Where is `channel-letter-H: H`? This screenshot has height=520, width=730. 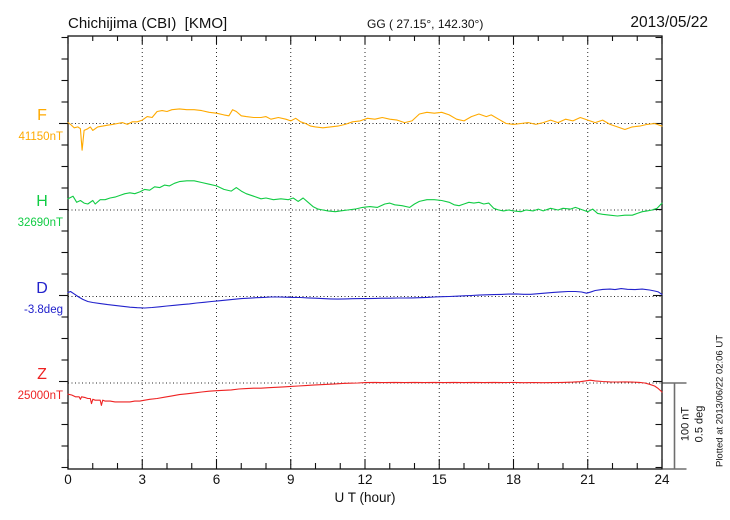
channel-letter-H: H is located at coordinates (42, 201).